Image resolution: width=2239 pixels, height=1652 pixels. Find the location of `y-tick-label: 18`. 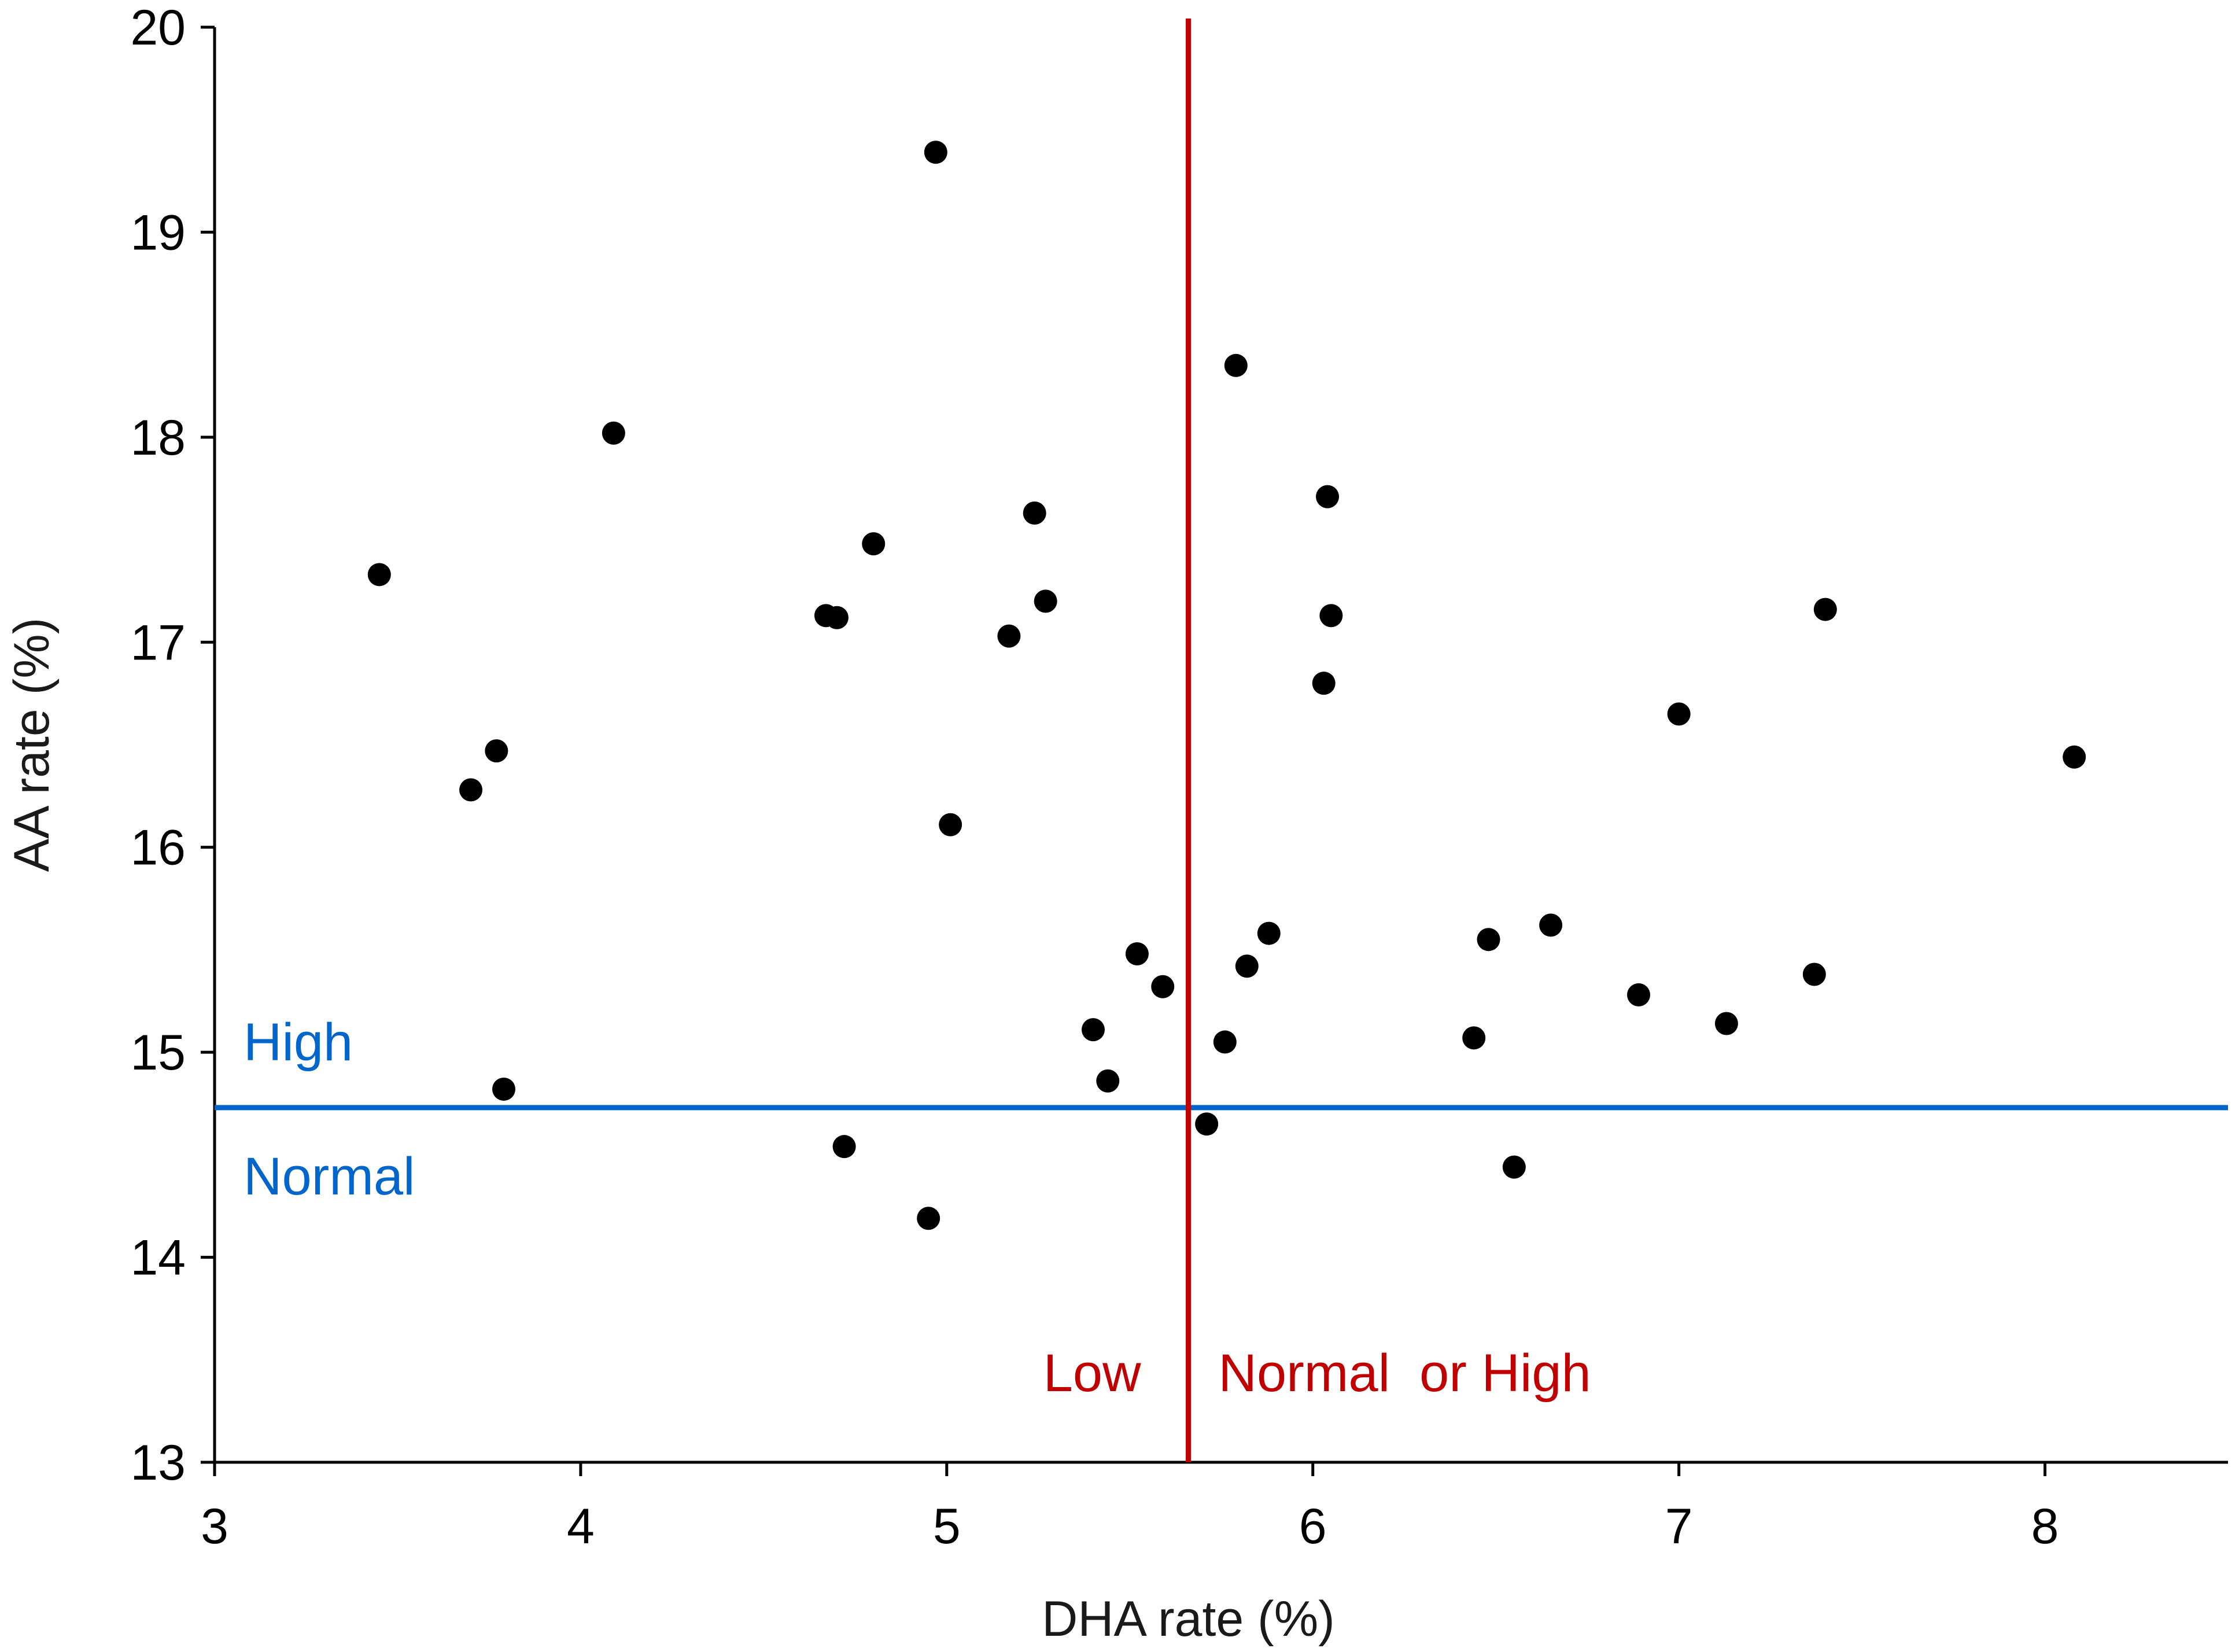

y-tick-label: 18 is located at coordinates (158, 438).